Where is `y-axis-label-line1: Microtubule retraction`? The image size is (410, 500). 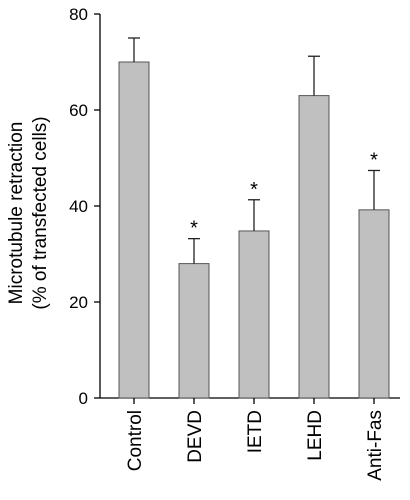 y-axis-label-line1: Microtubule retraction is located at coordinates (16, 213).